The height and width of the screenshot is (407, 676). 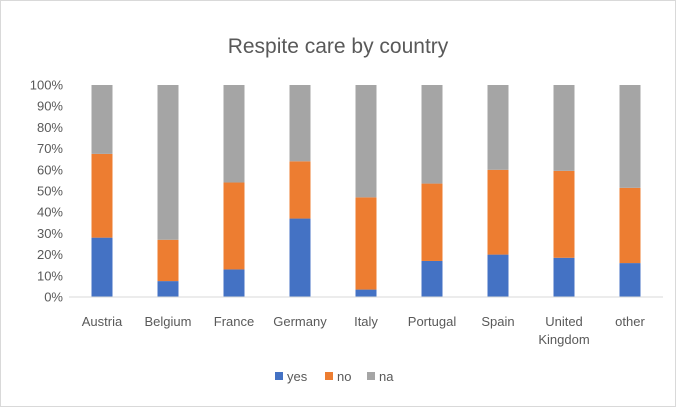 What do you see at coordinates (50, 275) in the screenshot?
I see `y-tick-label: 10%` at bounding box center [50, 275].